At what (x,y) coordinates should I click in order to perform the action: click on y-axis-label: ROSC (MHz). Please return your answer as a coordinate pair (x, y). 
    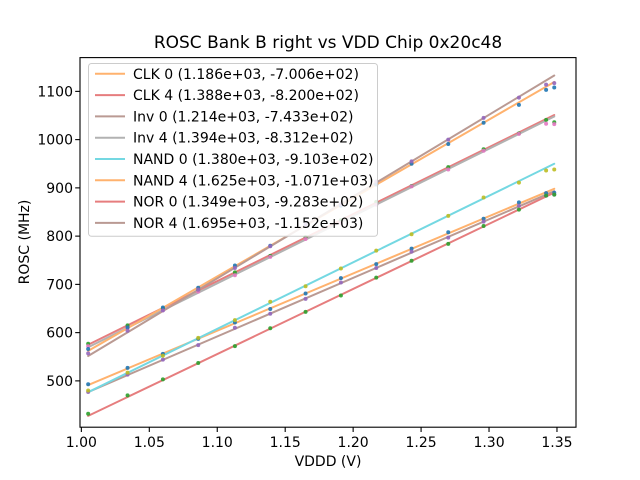
    Looking at the image, I should click on (25, 242).